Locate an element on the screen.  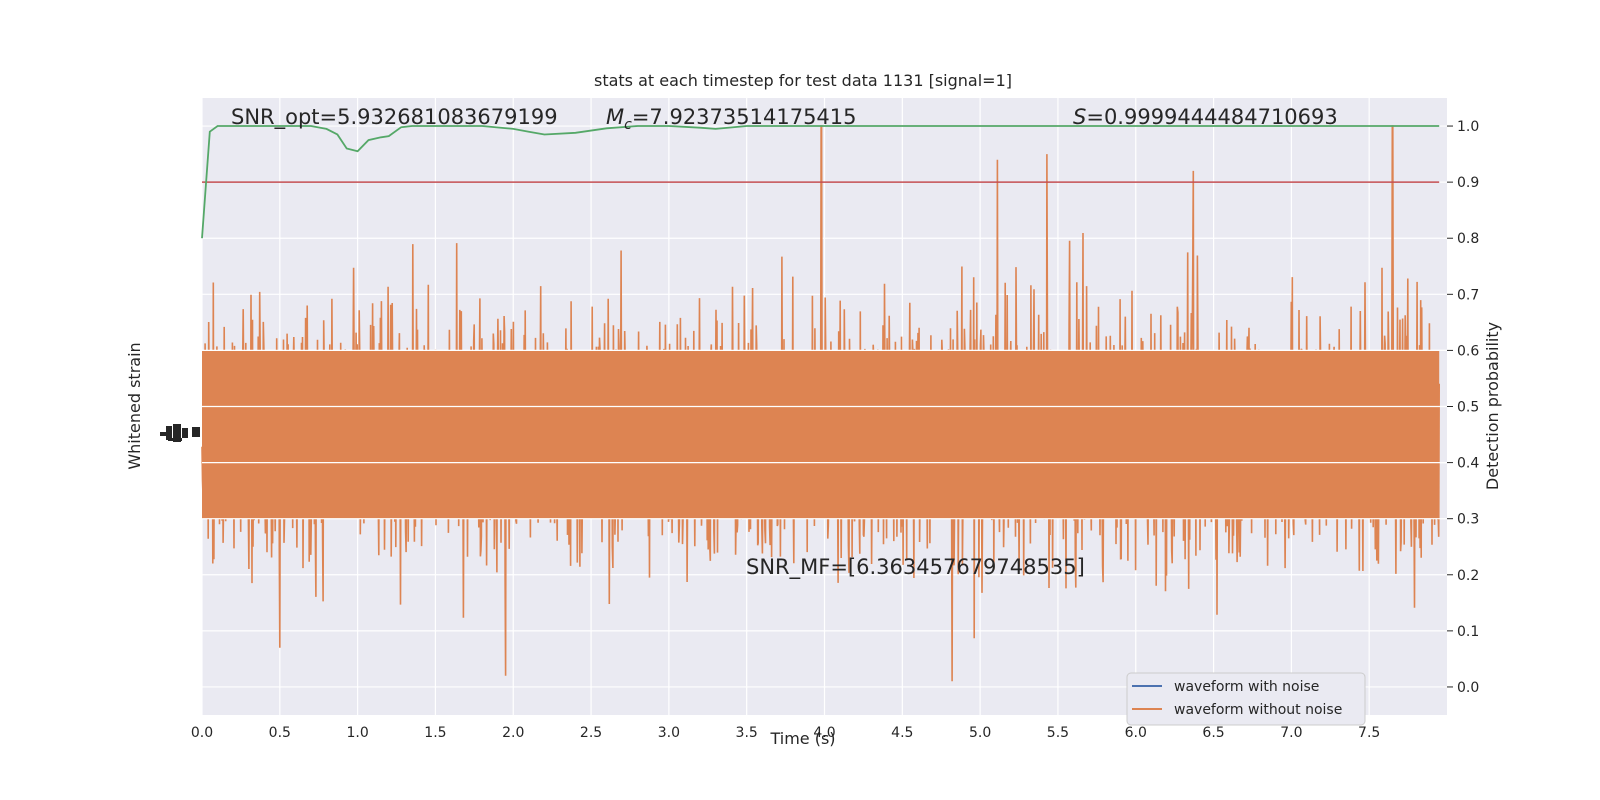
legend-label-noise: waveform with noise is located at coordinates (1246, 687).